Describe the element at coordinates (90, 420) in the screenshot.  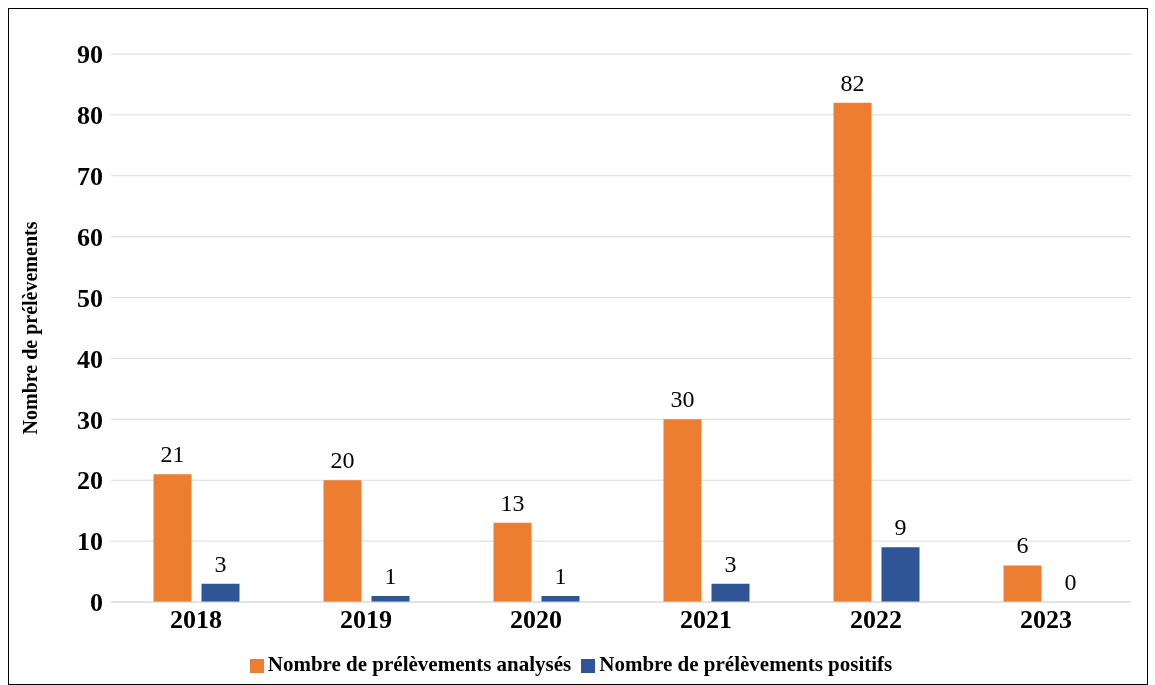
I see `y-tick-label: 30` at that location.